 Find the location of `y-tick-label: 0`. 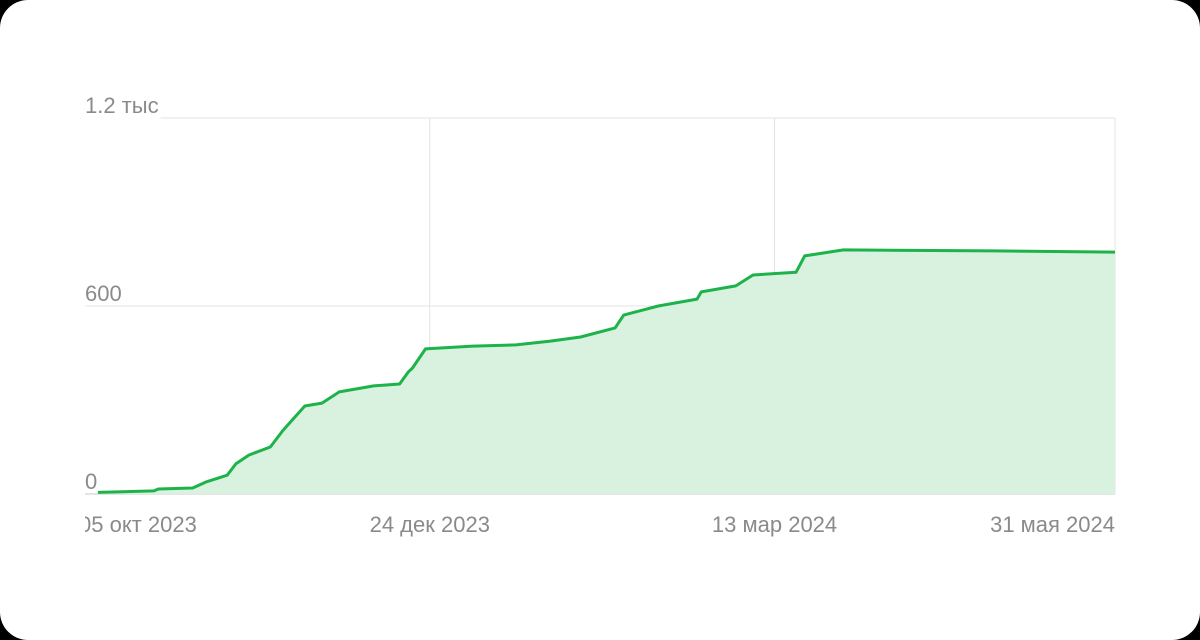

y-tick-label: 0 is located at coordinates (91, 481).